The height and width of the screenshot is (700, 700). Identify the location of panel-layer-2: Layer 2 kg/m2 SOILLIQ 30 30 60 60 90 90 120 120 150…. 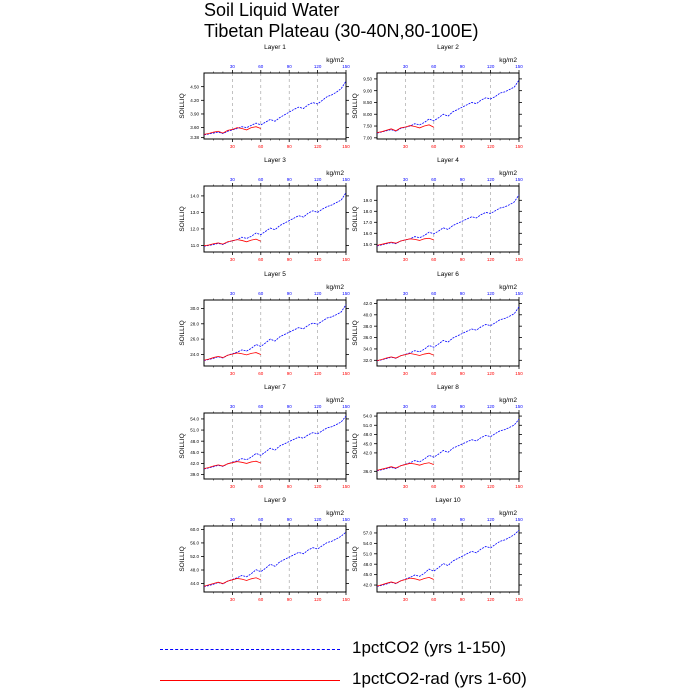
(437, 96).